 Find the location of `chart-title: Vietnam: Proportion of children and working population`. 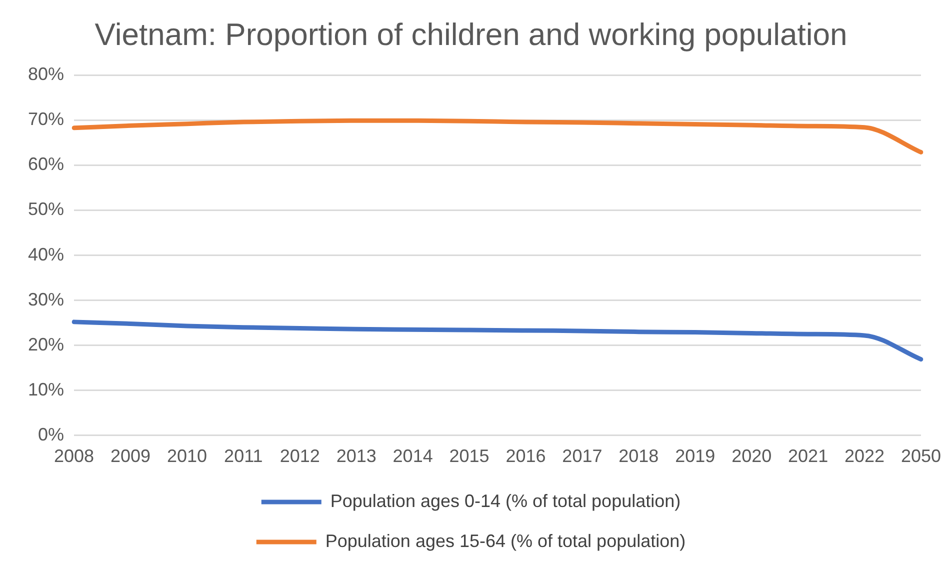

chart-title: Vietnam: Proportion of children and working population is located at coordinates (471, 34).